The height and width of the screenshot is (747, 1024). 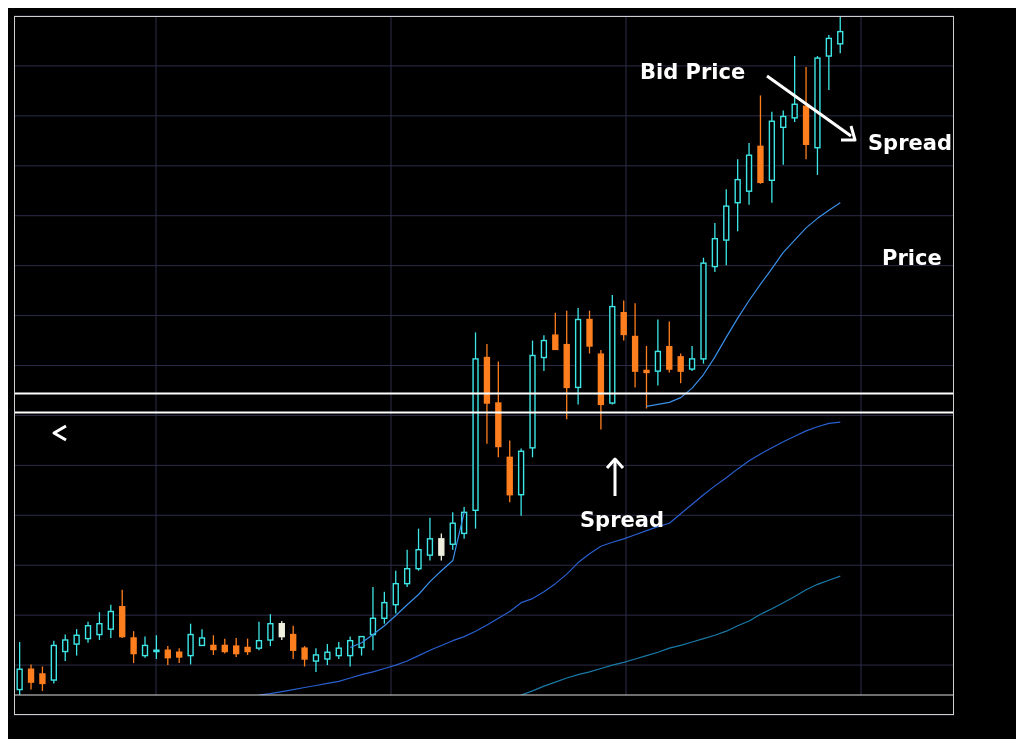 What do you see at coordinates (910, 143) in the screenshot?
I see `text: Spread` at bounding box center [910, 143].